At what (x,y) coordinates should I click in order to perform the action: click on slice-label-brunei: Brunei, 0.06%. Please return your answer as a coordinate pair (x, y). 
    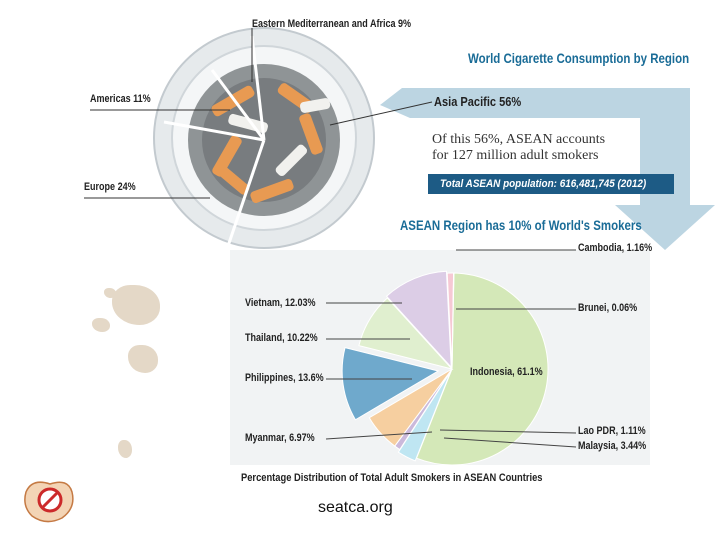
    Looking at the image, I should click on (608, 308).